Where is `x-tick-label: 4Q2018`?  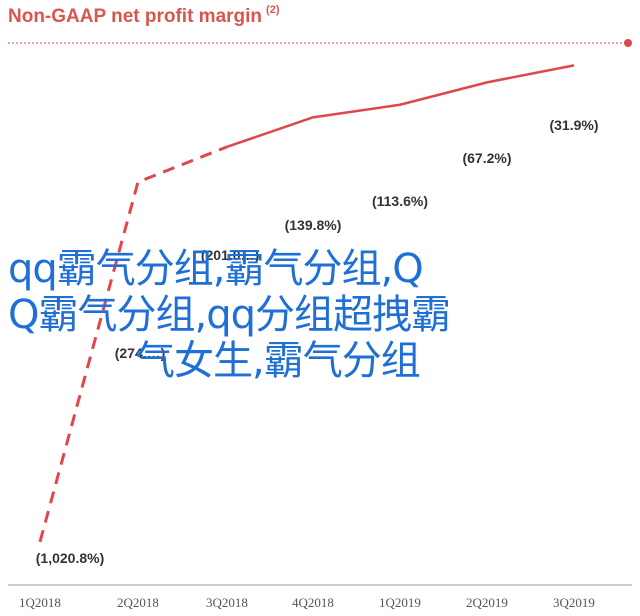
x-tick-label: 4Q2018 is located at coordinates (313, 602).